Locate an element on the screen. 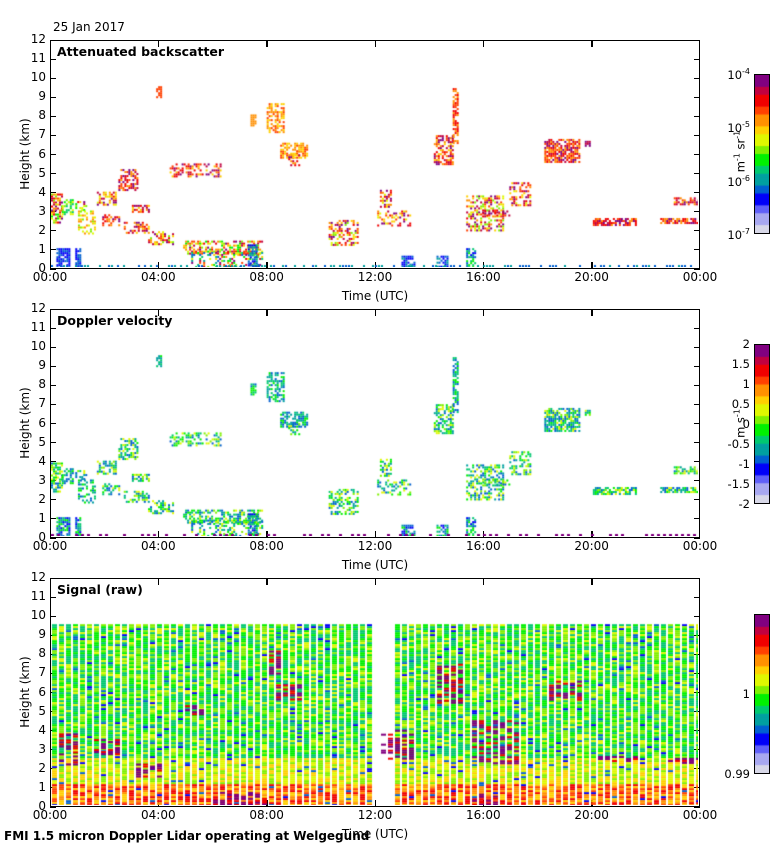 This screenshot has height=850, width=780. signal-raw-title: Signal (raw) is located at coordinates (100, 589).